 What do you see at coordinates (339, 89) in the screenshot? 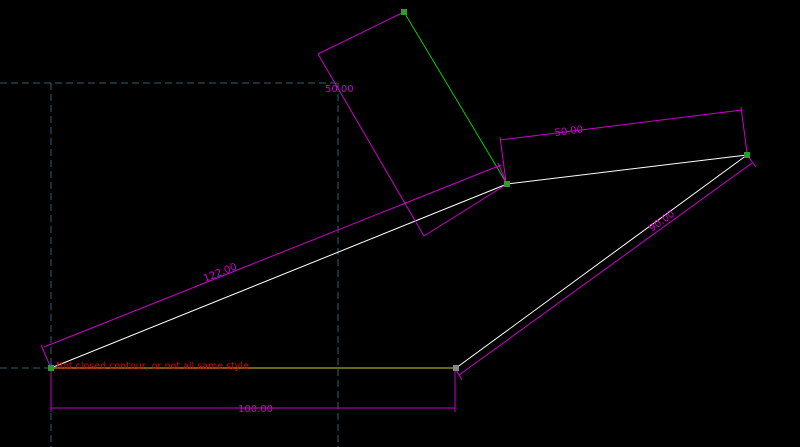
I see `dim-50-slanted-label: 50.00` at bounding box center [339, 89].